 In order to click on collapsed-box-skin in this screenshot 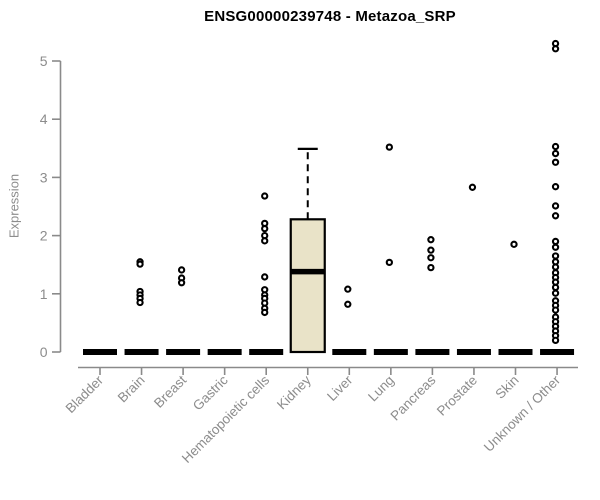, I will do `click(515, 352)`.